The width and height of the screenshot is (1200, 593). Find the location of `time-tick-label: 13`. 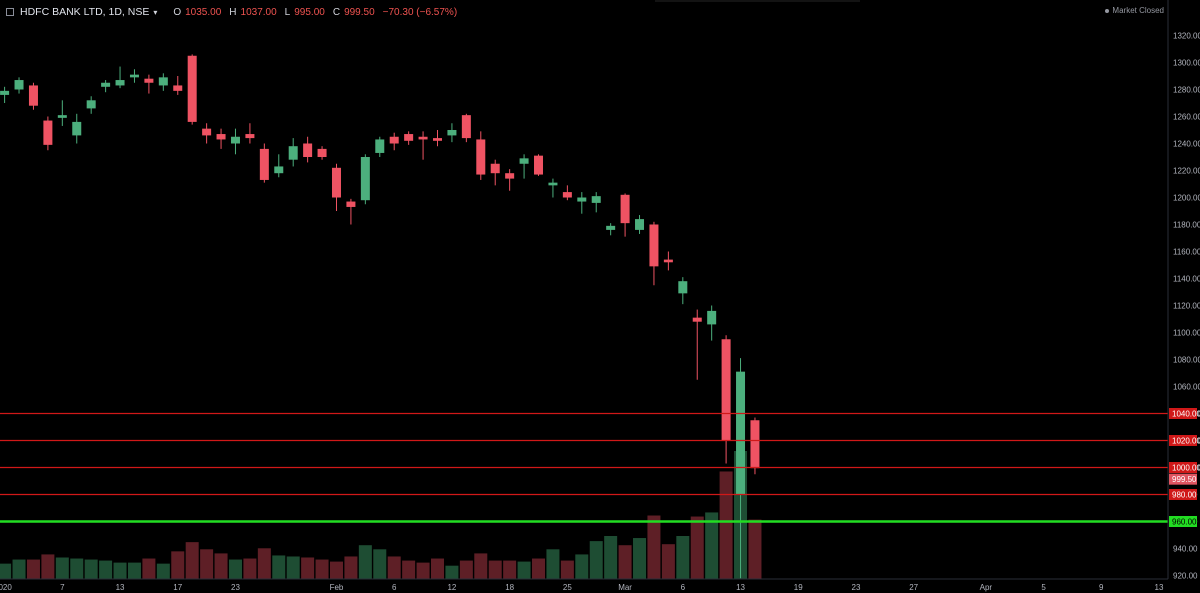

time-tick-label: 13 is located at coordinates (1159, 587).